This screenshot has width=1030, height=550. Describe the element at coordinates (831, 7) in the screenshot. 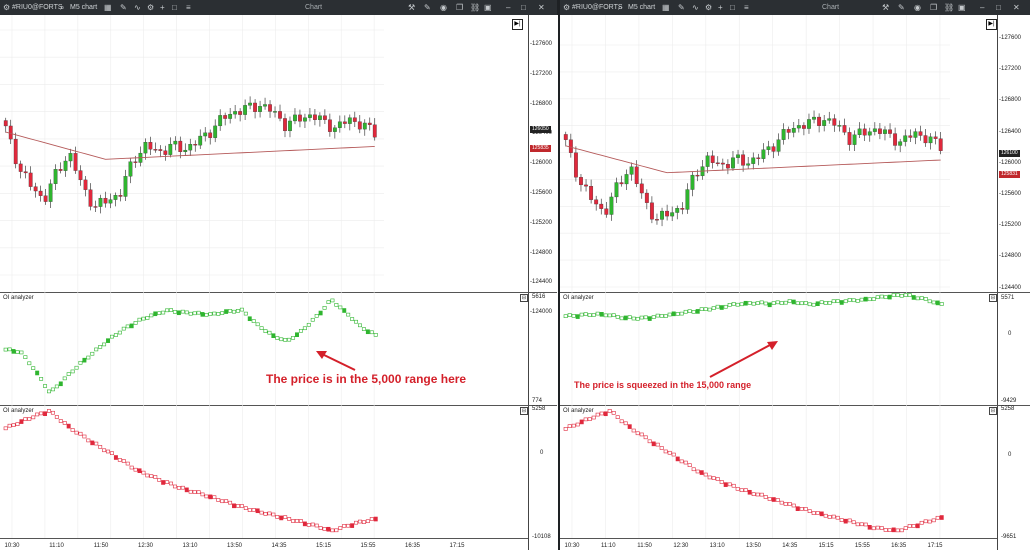

I see `window-title: Chart` at that location.